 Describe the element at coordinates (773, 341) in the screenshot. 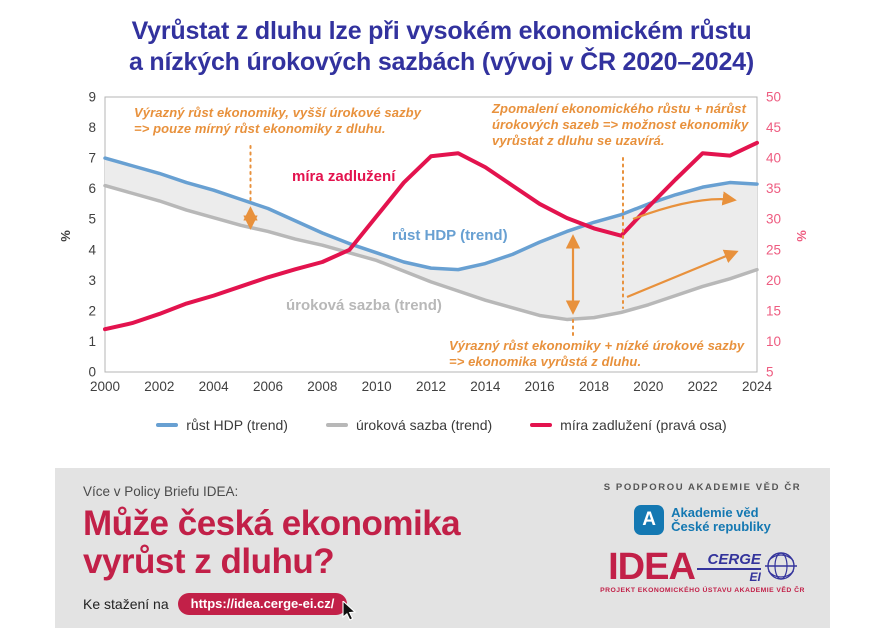

I see `right-axis-tick: 10` at that location.